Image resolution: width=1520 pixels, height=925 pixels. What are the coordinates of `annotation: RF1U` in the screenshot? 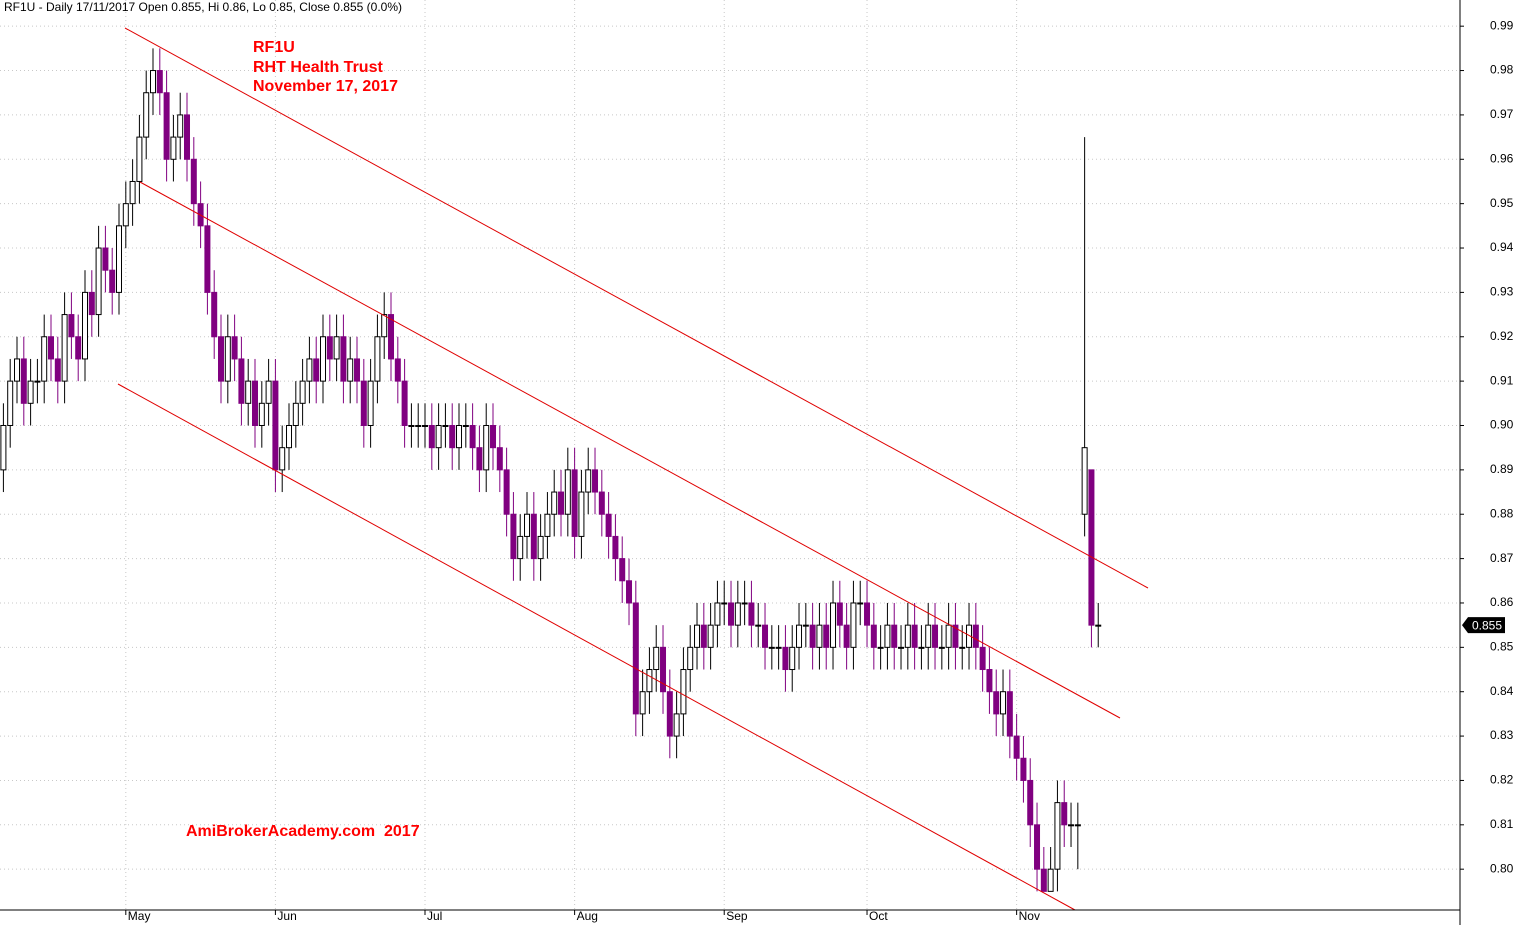 It's located at (274, 47).